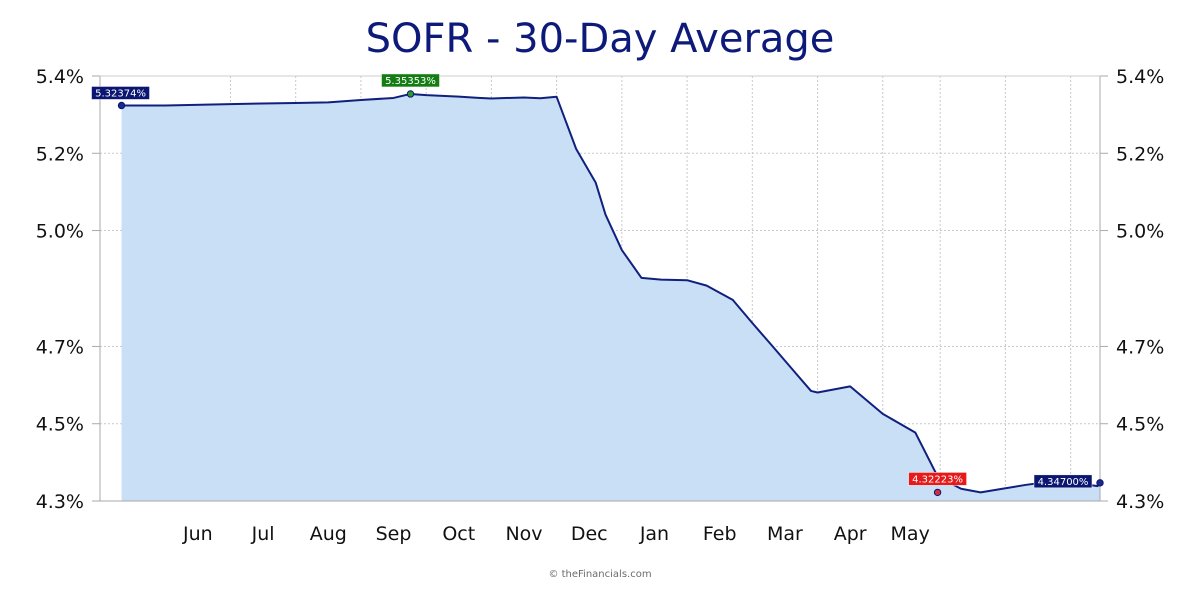 Image resolution: width=1200 pixels, height=600 pixels. What do you see at coordinates (785, 534) in the screenshot?
I see `x-tick-label: Mar` at bounding box center [785, 534].